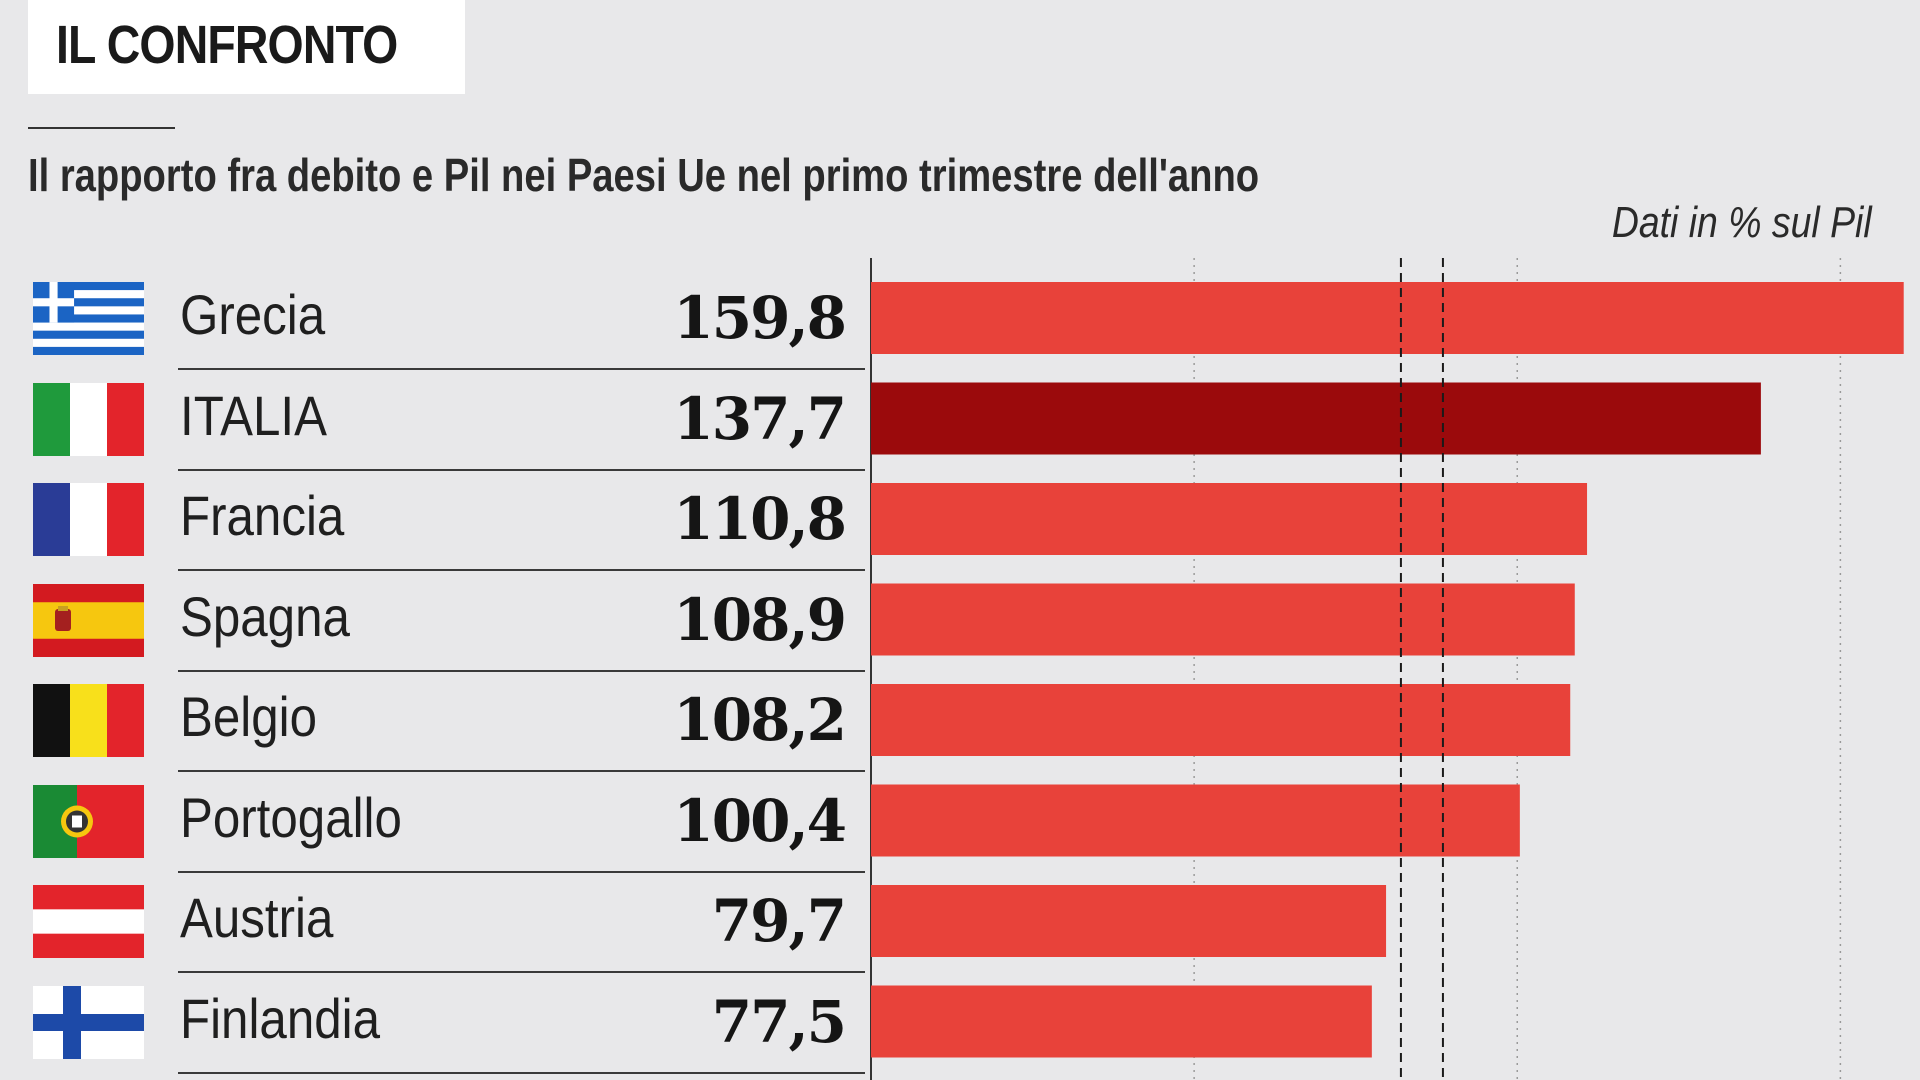 The height and width of the screenshot is (1080, 1920). Describe the element at coordinates (1229, 519) in the screenshot. I see `bar-francia` at that location.